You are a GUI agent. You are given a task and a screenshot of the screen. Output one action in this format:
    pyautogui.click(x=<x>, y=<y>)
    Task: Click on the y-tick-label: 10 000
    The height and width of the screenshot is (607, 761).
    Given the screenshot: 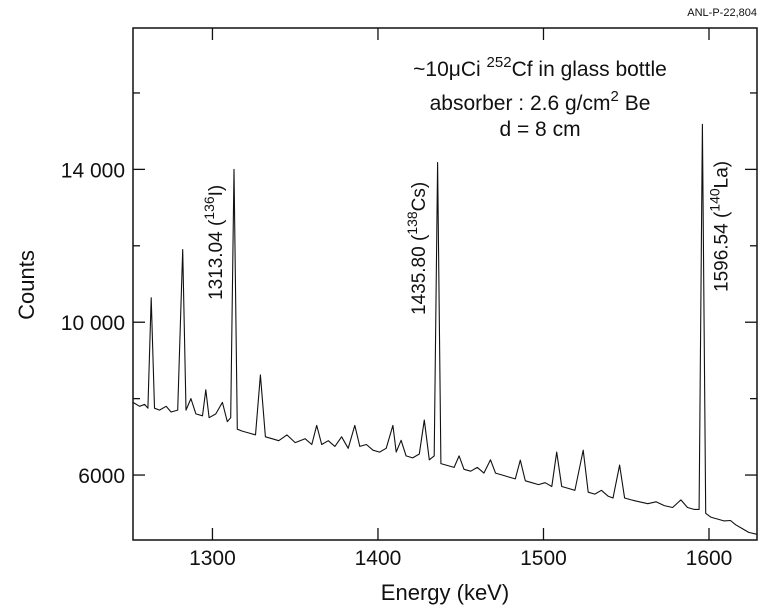 What is the action you would take?
    pyautogui.click(x=93, y=323)
    